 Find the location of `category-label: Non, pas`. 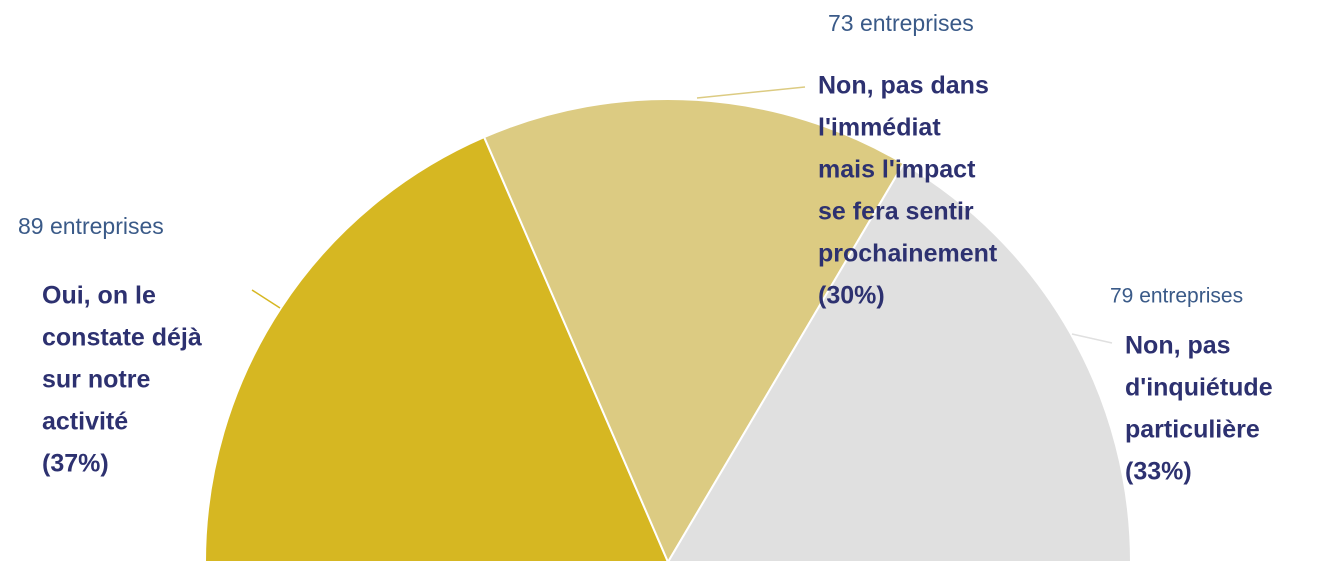

category-label: Non, pas is located at coordinates (1178, 346).